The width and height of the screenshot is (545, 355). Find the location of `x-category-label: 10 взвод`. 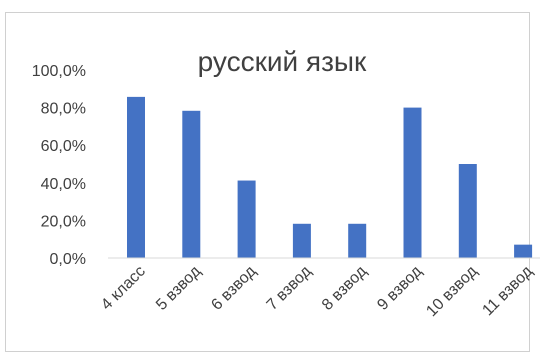

x-category-label: 10 взвод is located at coordinates (452, 291).